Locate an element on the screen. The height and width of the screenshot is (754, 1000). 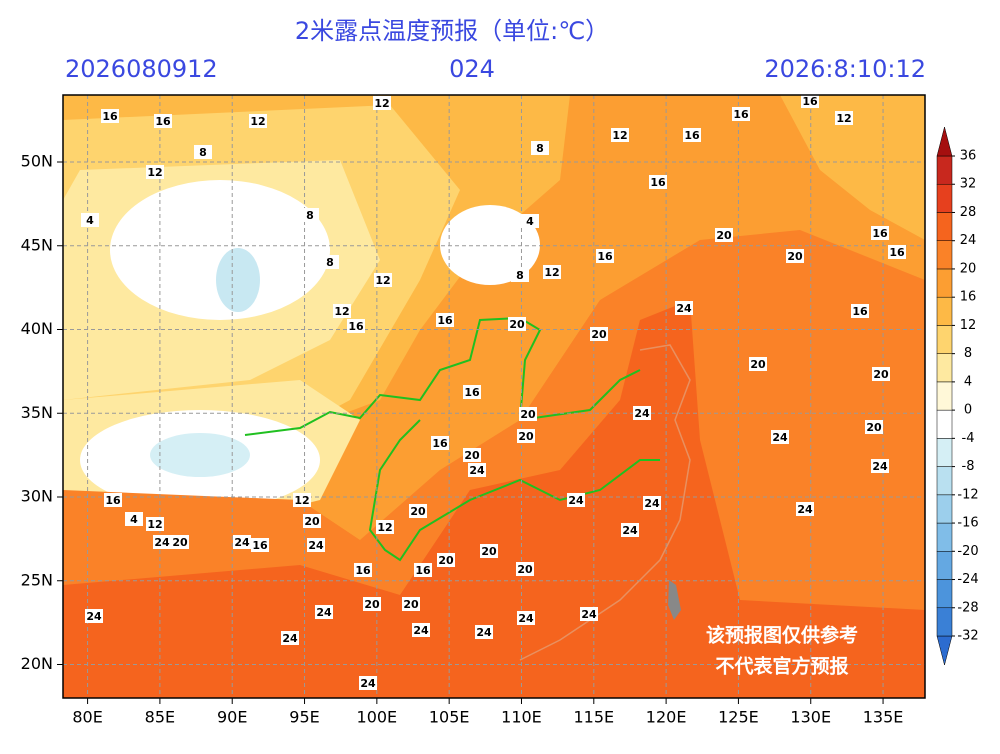
watermark: 不代表官方预报 is located at coordinates (781, 666).